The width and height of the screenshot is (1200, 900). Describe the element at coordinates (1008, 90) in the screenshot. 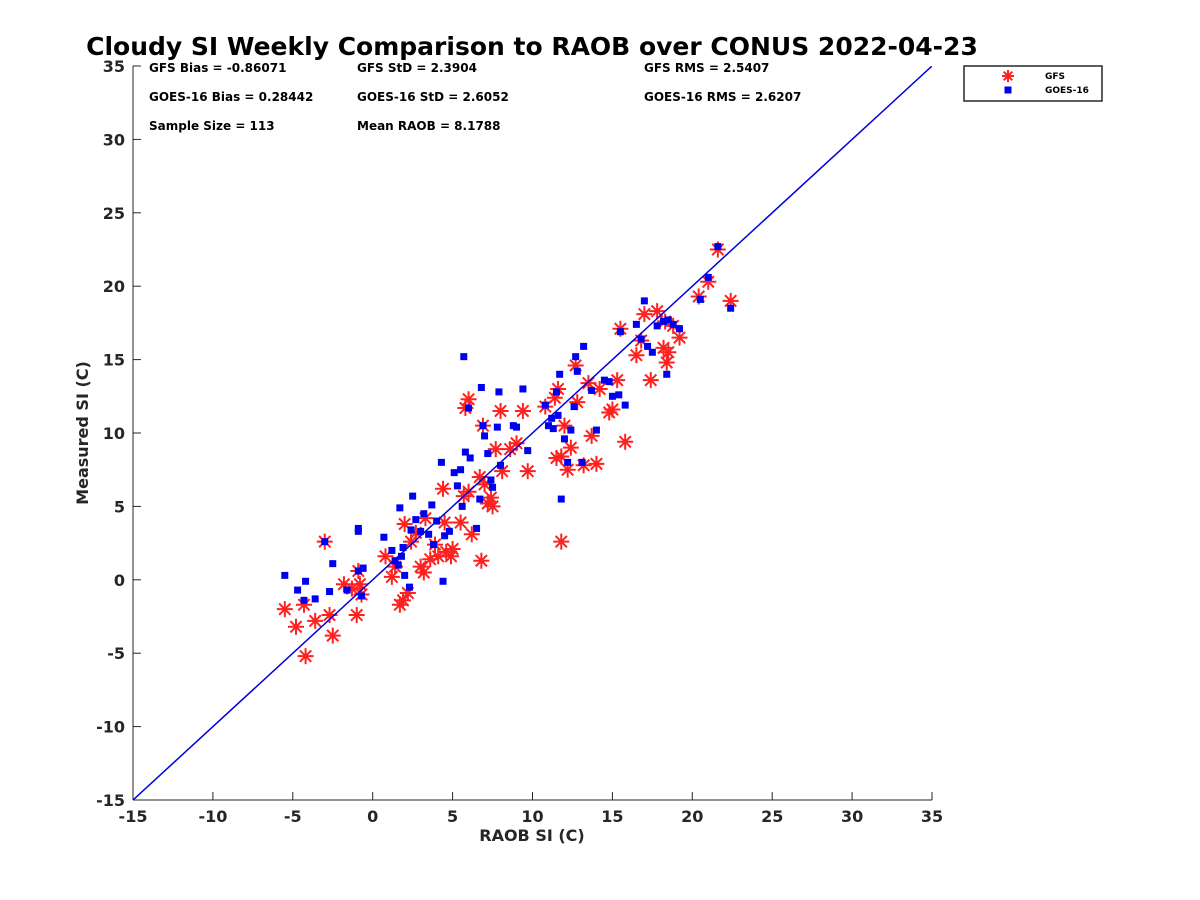

I see `legend-goes16-marker` at that location.